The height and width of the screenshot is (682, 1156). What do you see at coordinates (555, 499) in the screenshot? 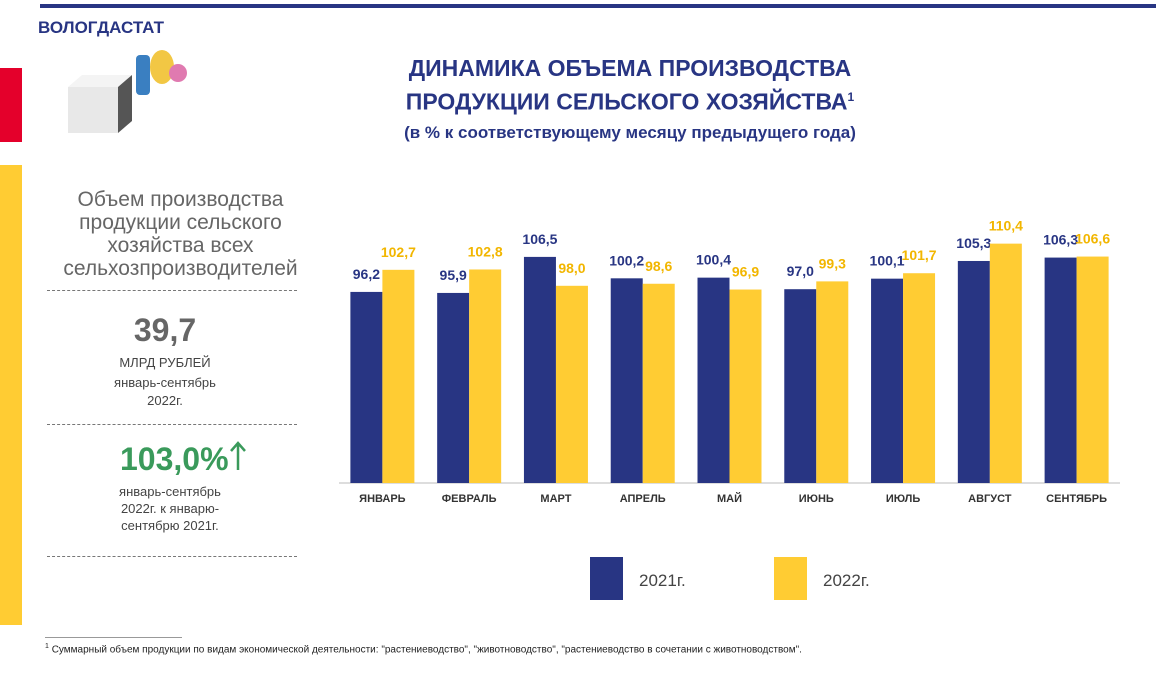
I see `x-tick-label: МАРТ` at bounding box center [555, 499].